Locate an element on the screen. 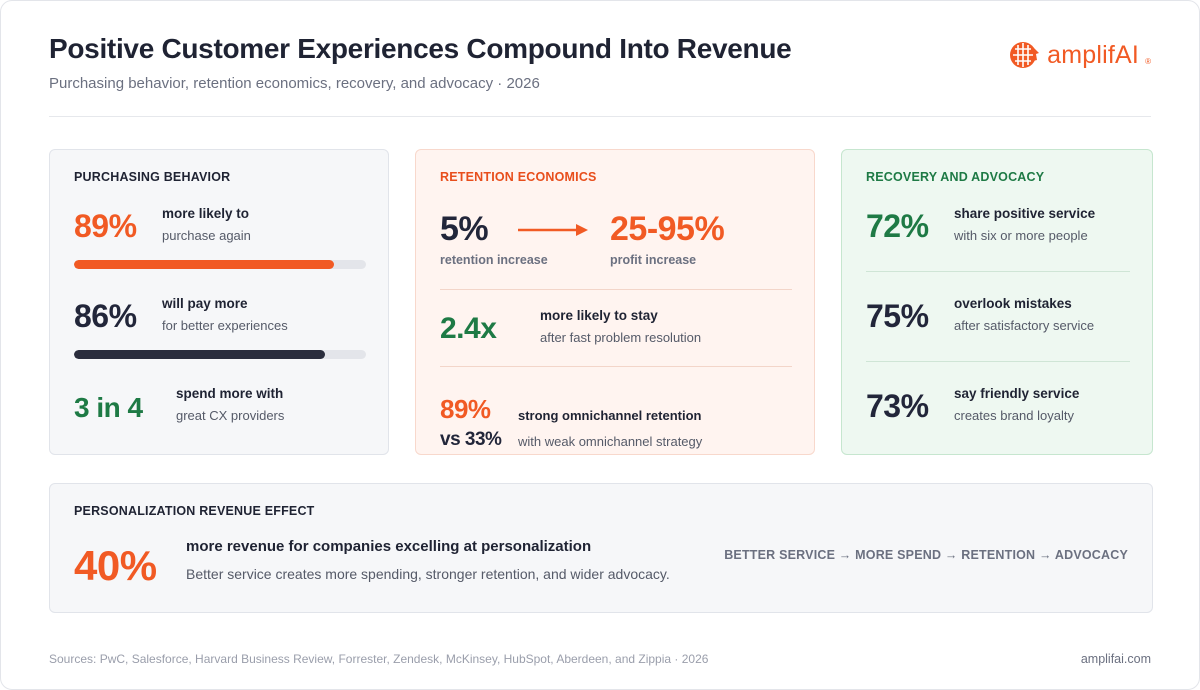 The image size is (1200, 690). personalization-heading: PERSONALIZATION REVENUE EFFECT is located at coordinates (194, 511).